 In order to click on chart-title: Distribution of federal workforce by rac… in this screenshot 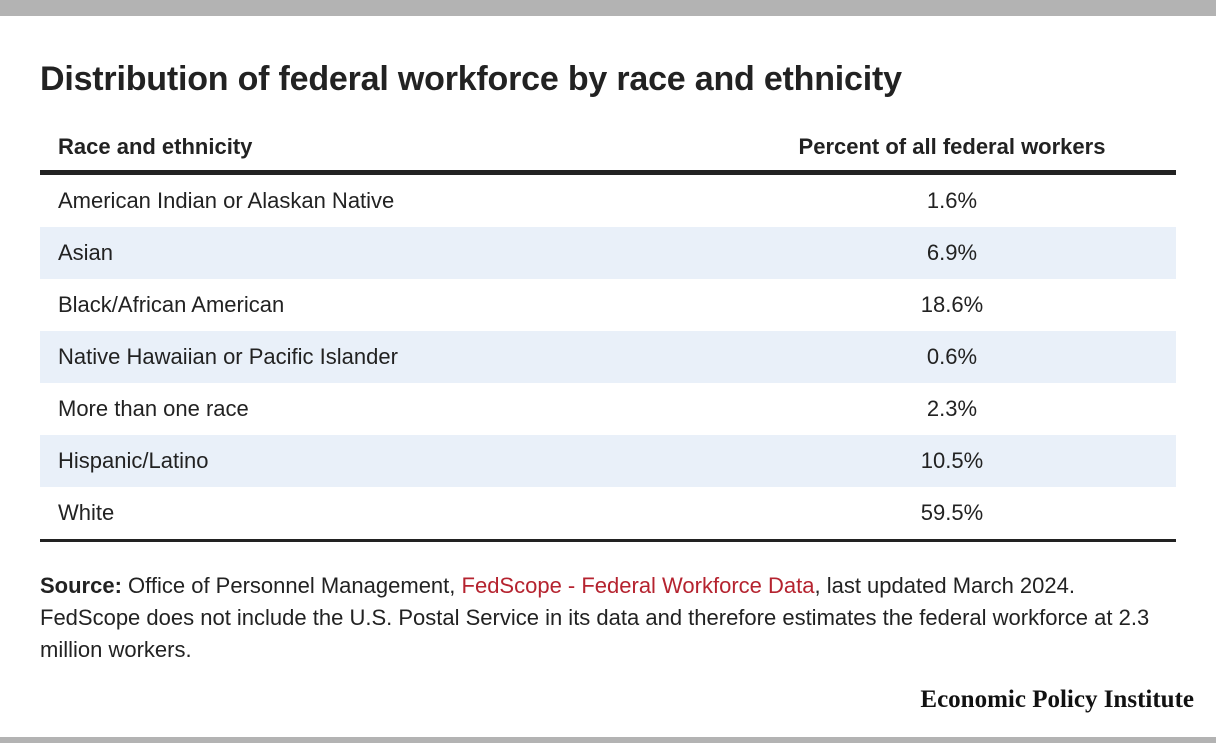, I will do `click(471, 79)`.